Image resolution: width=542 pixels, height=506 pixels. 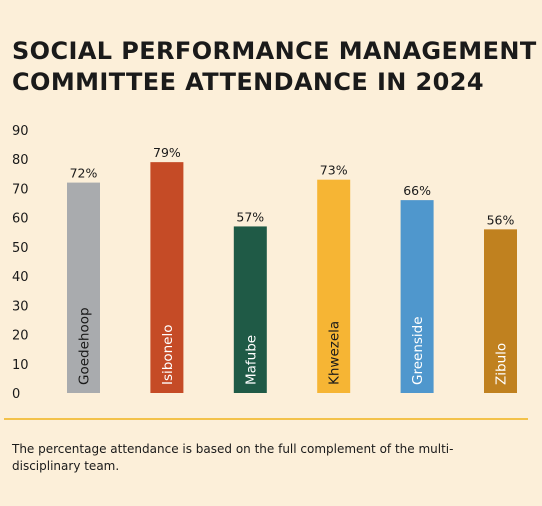 What do you see at coordinates (418, 350) in the screenshot?
I see `bar-category-label: Greenside` at bounding box center [418, 350].